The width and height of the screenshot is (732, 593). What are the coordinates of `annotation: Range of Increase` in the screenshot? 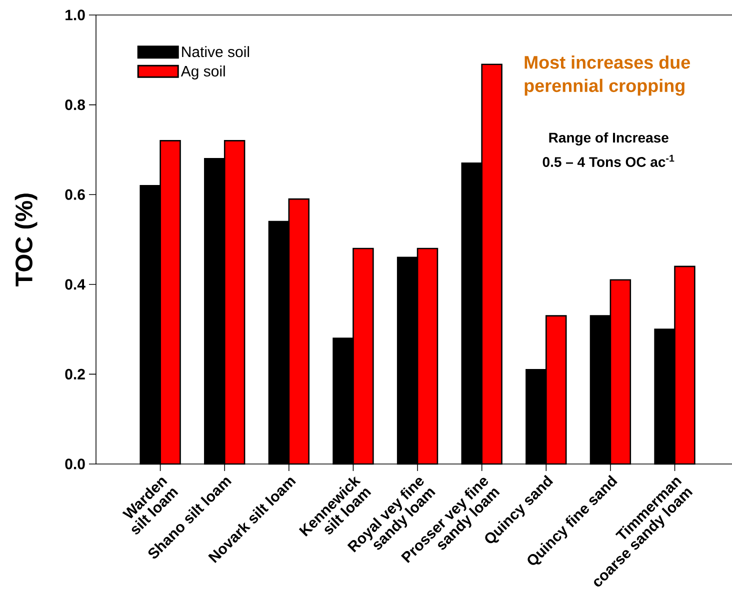 It's located at (608, 139).